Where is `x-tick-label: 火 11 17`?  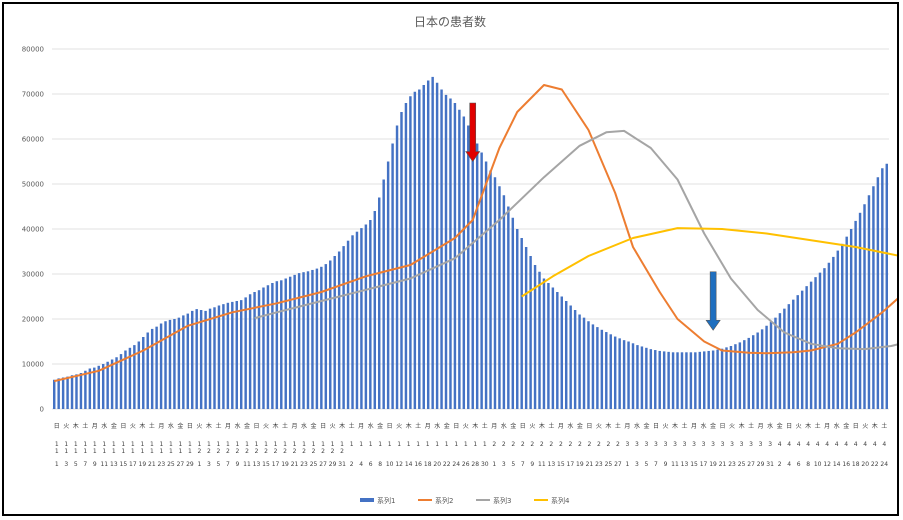
x-tick-label: 火 11 17 is located at coordinates (133, 445).